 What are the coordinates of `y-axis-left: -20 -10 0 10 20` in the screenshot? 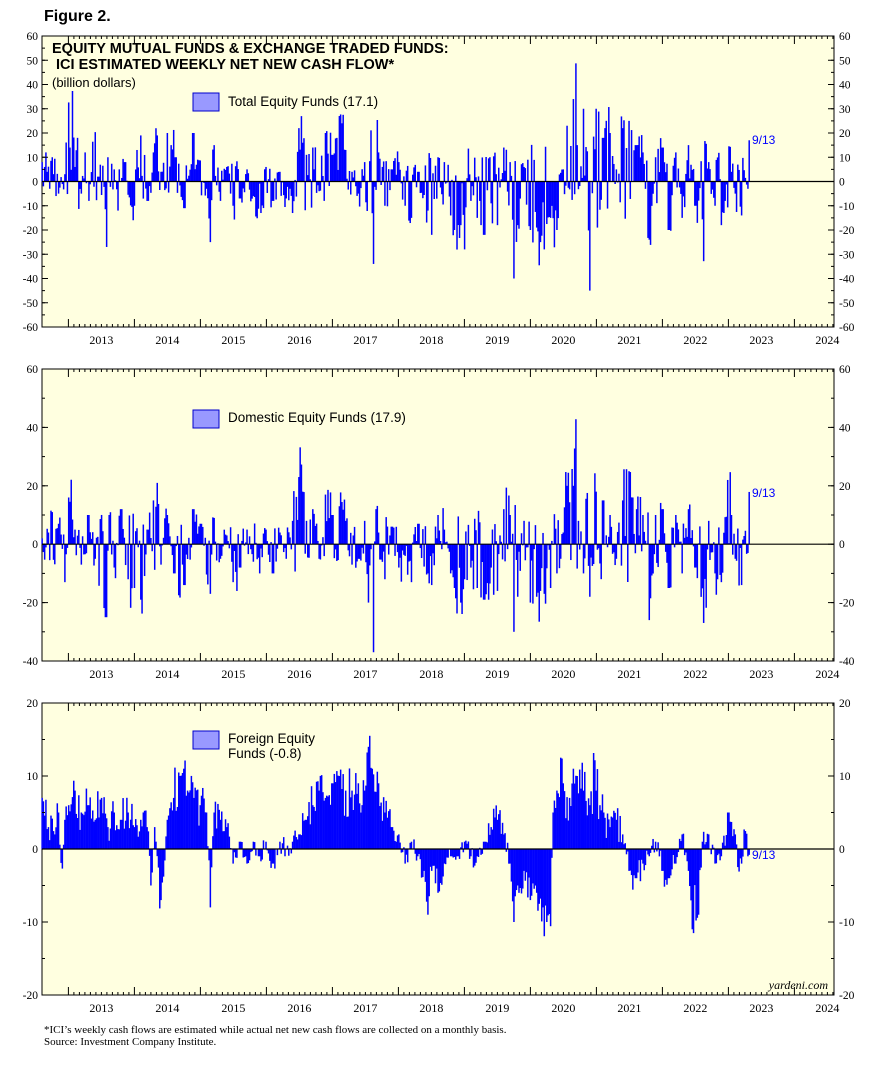 It's located at (35, 850).